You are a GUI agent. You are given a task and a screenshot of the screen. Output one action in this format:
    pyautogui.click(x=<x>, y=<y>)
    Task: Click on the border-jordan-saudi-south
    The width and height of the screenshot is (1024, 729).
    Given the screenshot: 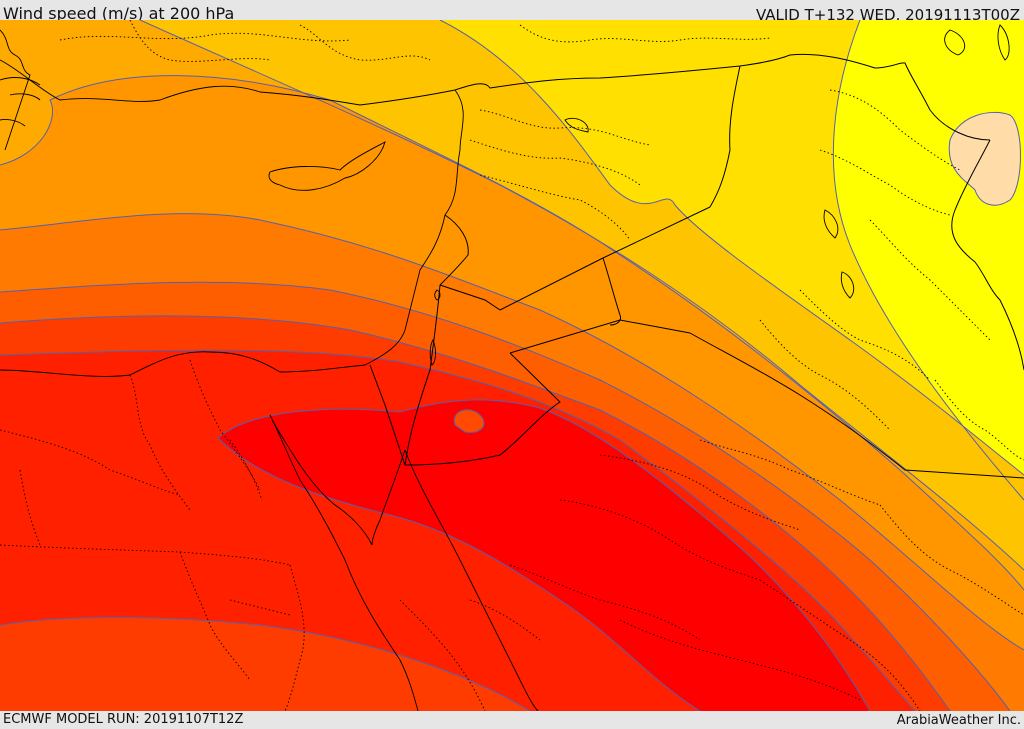 What is the action you would take?
    pyautogui.click(x=482, y=409)
    